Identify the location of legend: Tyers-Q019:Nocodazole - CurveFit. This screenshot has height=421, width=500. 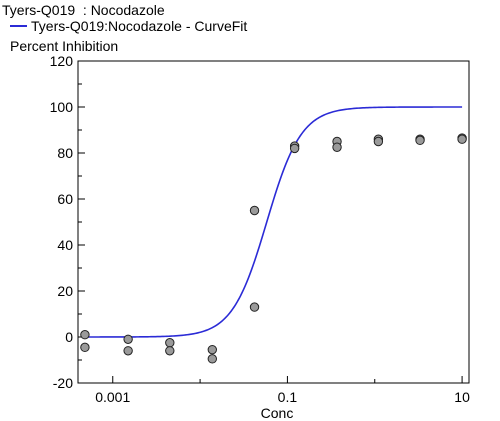
(126, 26).